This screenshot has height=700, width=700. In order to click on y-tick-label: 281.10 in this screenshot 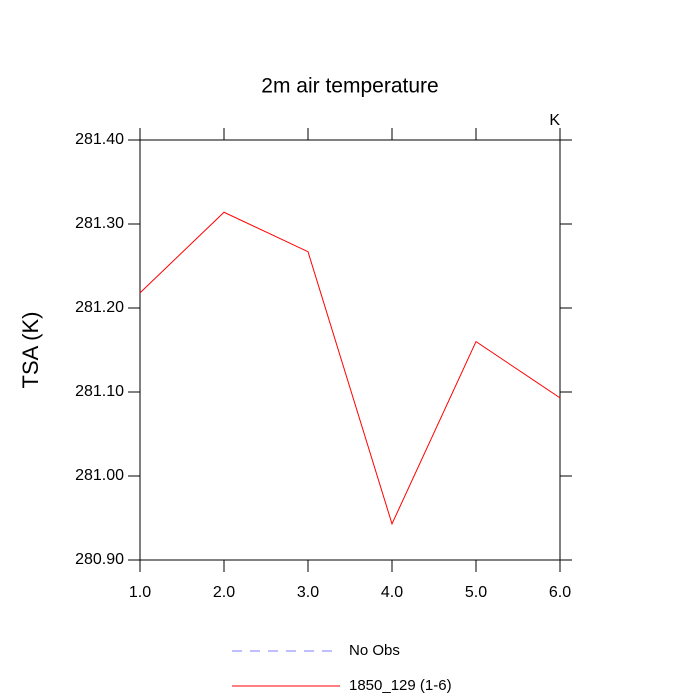, I will do `click(99, 391)`.